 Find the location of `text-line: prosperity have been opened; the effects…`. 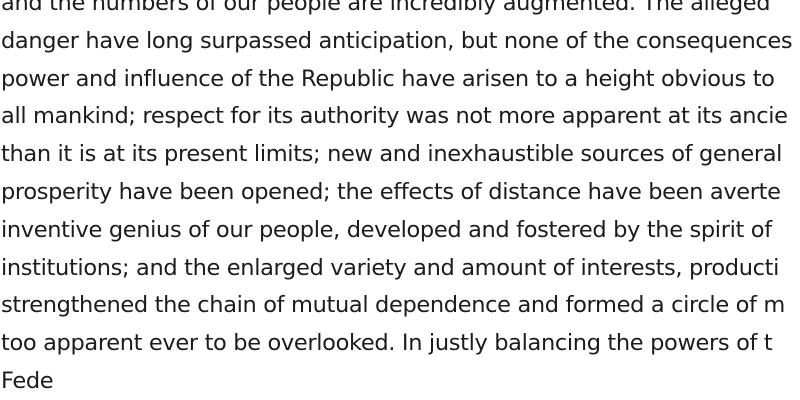

text-line: prosperity have been opened; the effects… is located at coordinates (391, 191).